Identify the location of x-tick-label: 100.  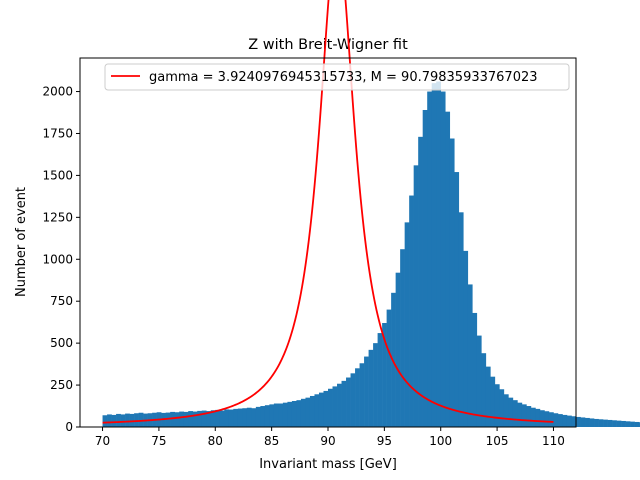
(440, 441).